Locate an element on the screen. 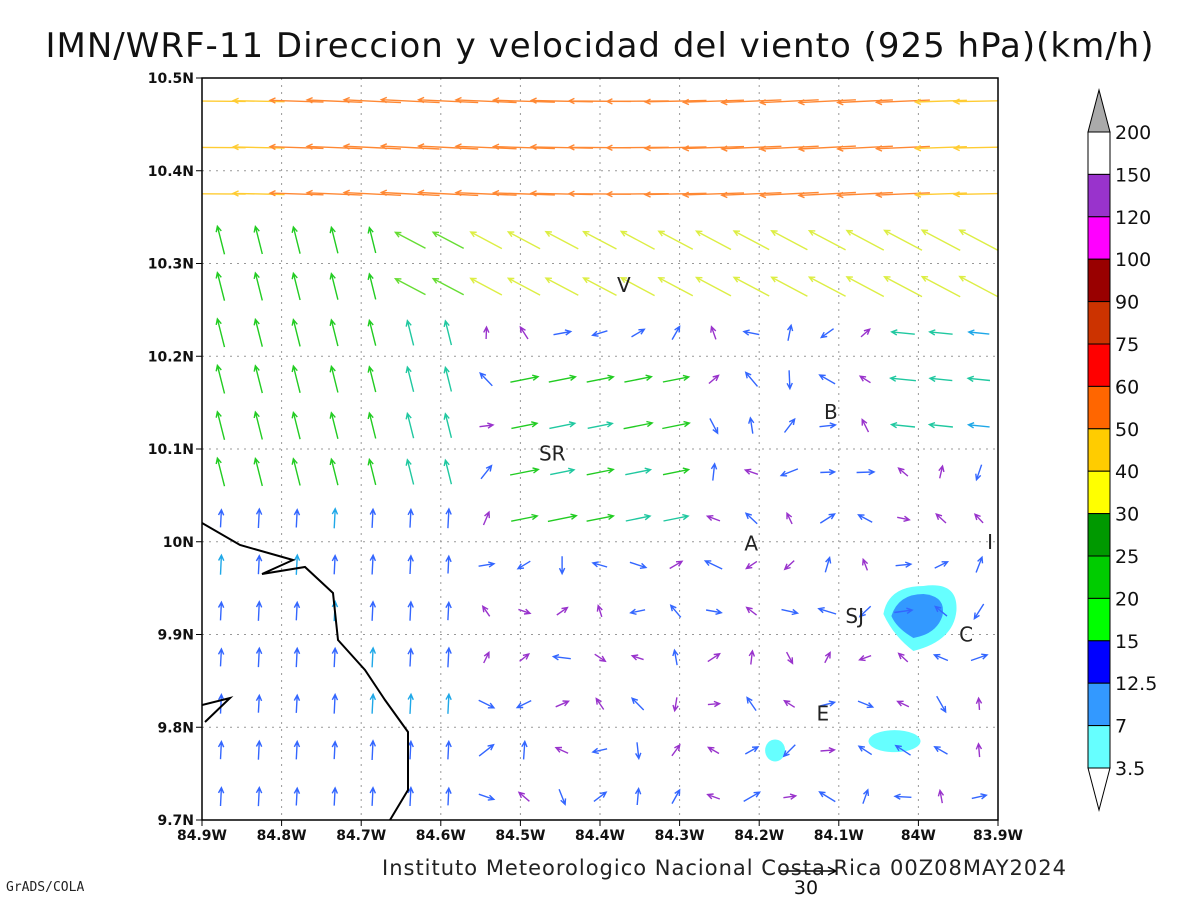 The image size is (1200, 900). island-path is located at coordinates (218, 709).